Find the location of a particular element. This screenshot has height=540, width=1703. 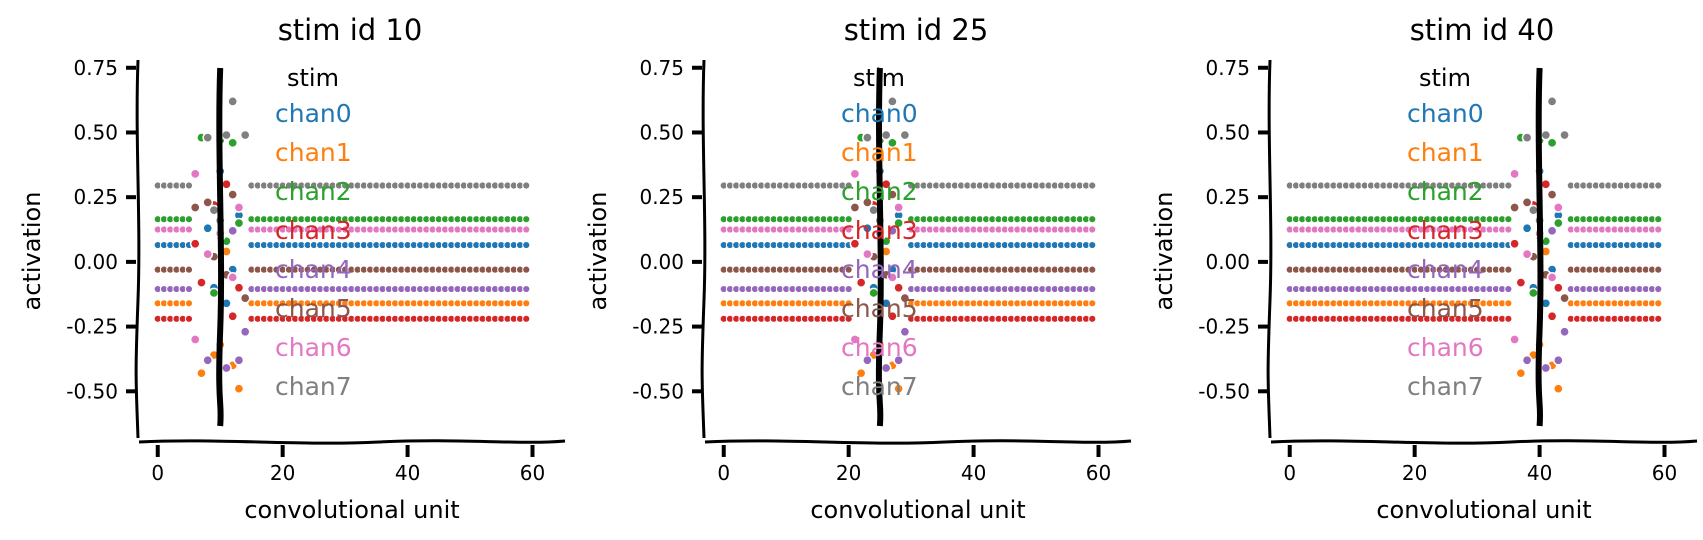

y-tick-label: 0.75 is located at coordinates (1227, 68).